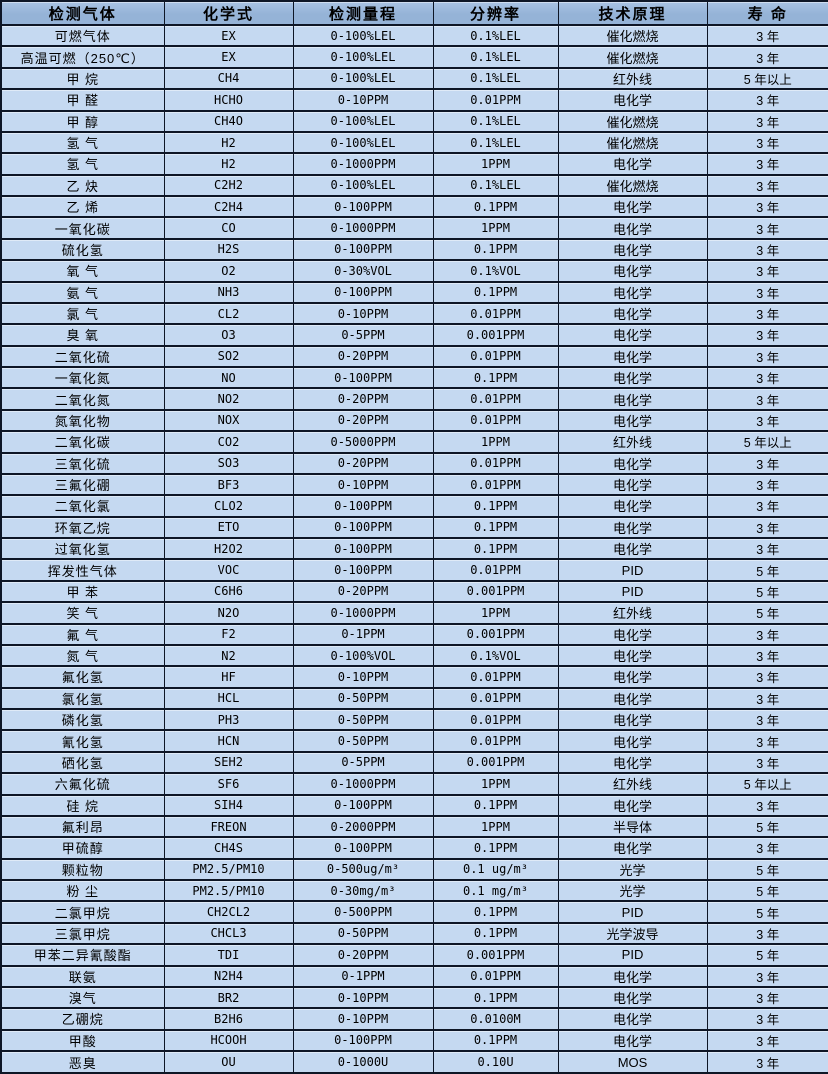 This screenshot has width=828, height=1074. What do you see at coordinates (363, 13) in the screenshot?
I see `column-header-detection-range: 检测量程` at bounding box center [363, 13].